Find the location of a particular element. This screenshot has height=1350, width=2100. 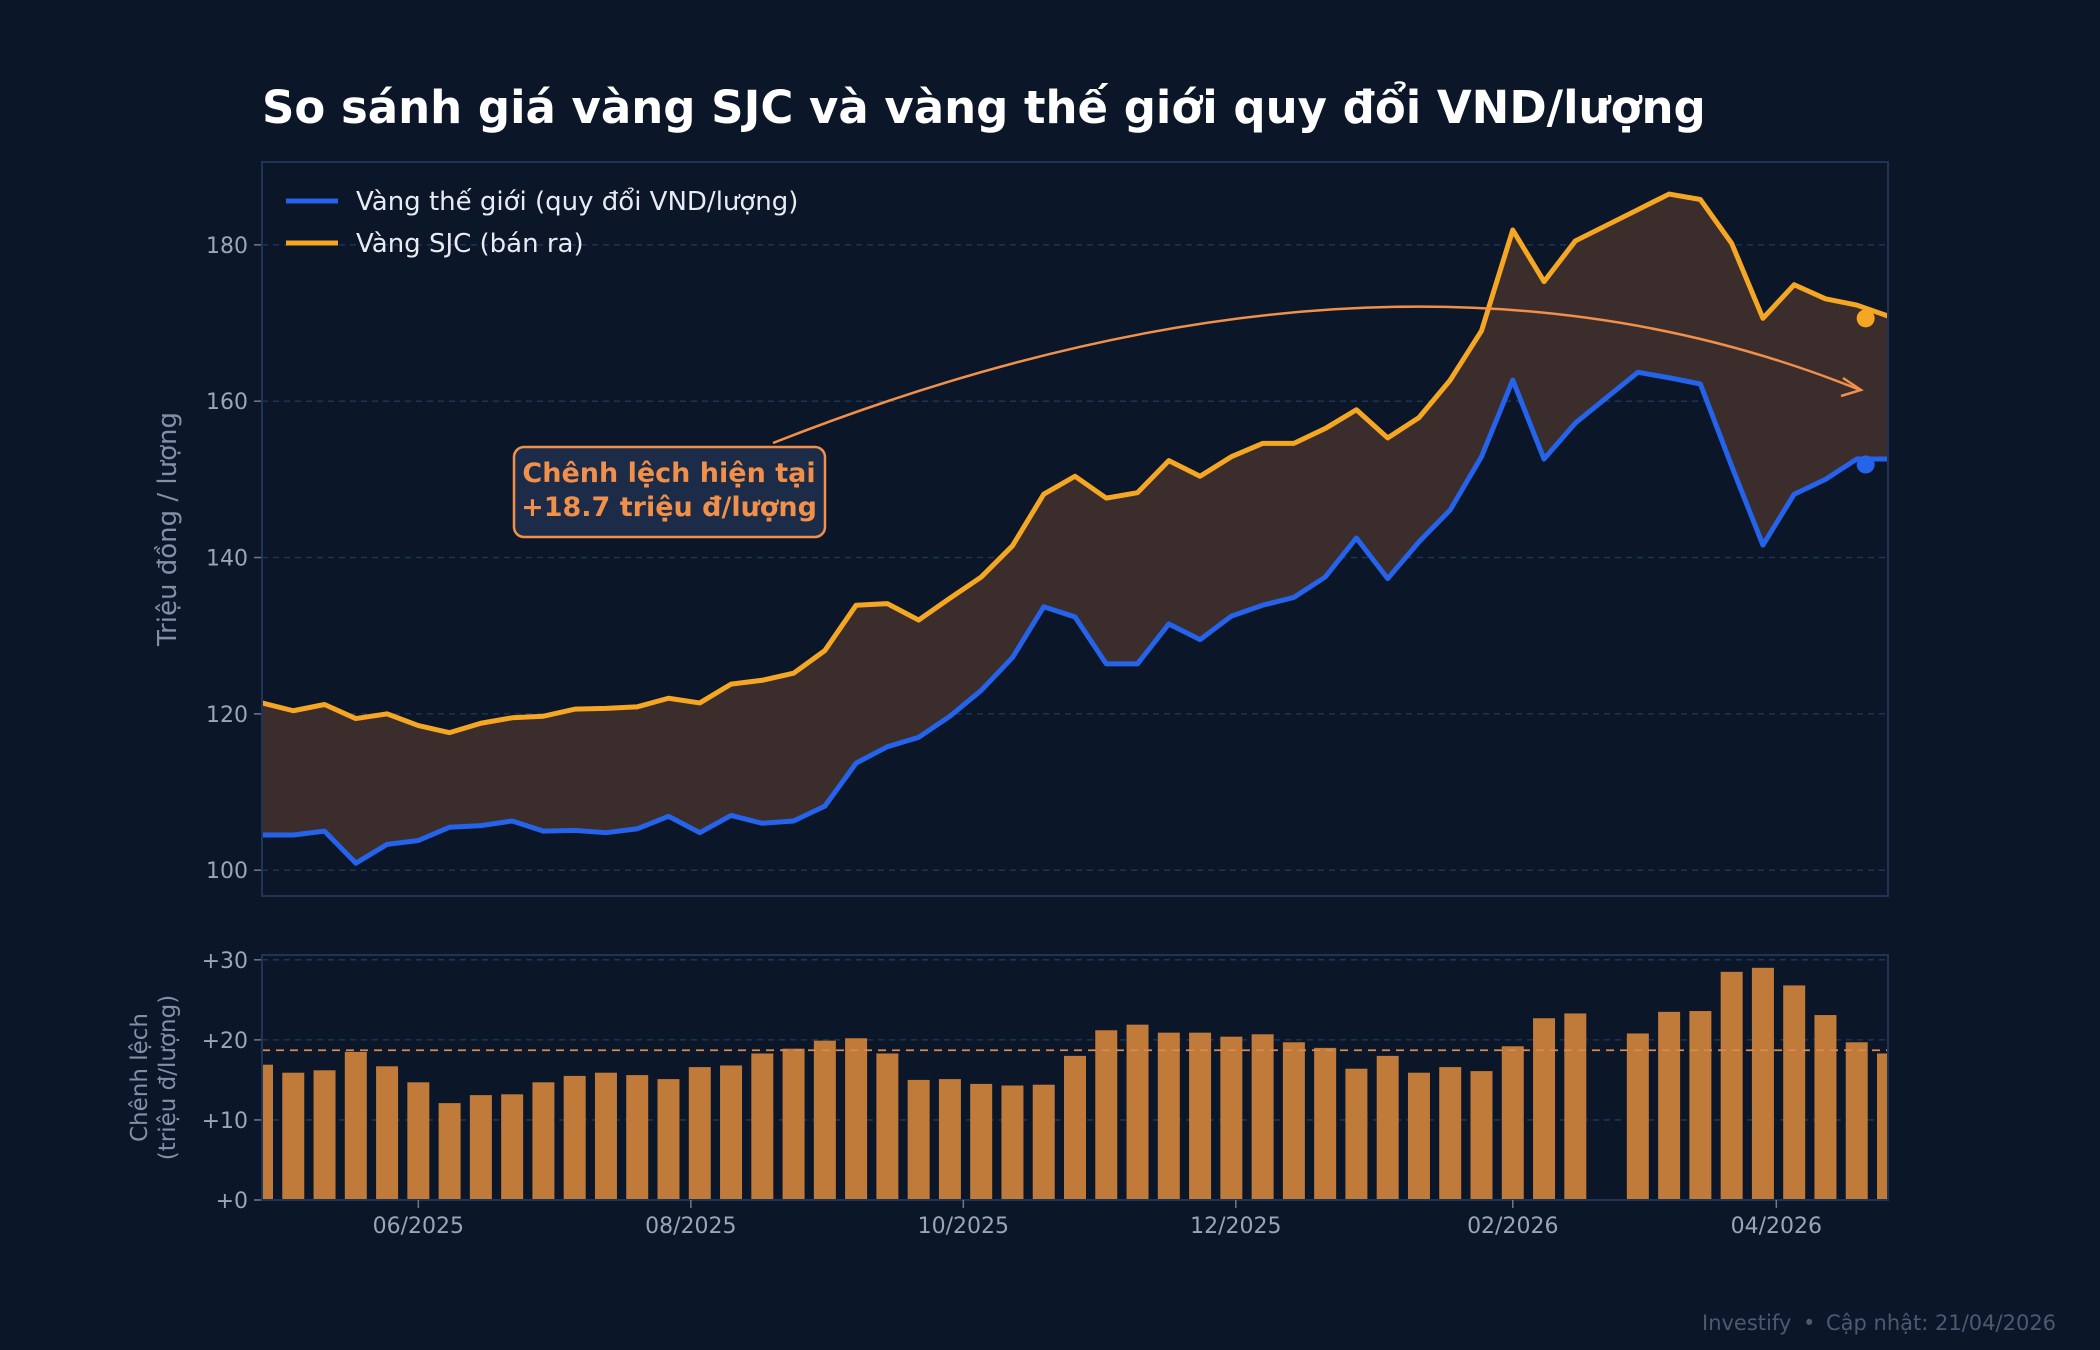

footer-updated: Cập nhật: 21/04/2026 is located at coordinates (1941, 1323).